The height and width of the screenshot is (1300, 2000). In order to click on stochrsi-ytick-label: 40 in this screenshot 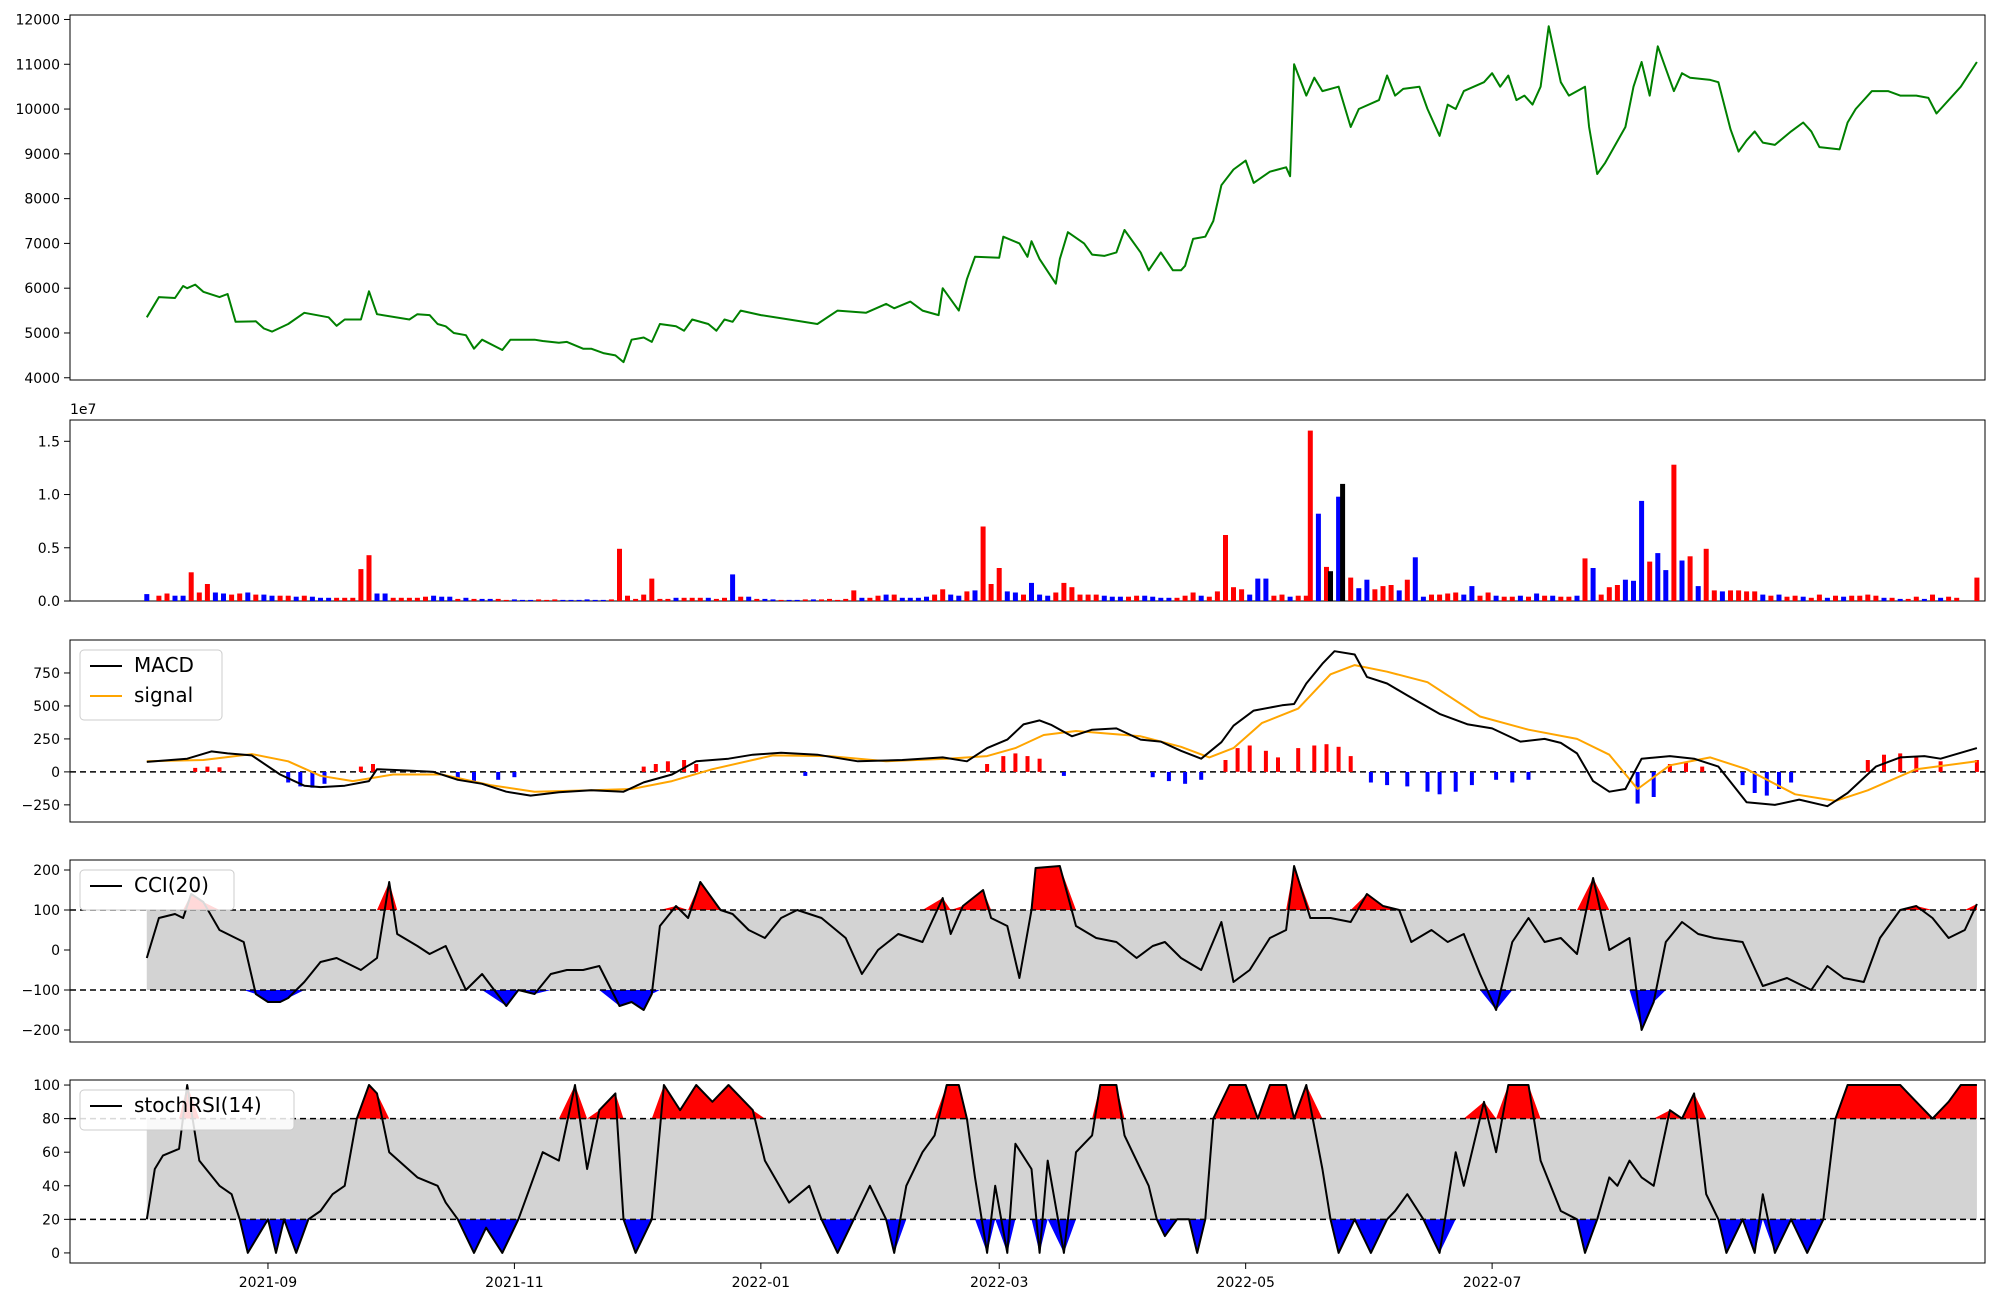, I will do `click(51, 1187)`.